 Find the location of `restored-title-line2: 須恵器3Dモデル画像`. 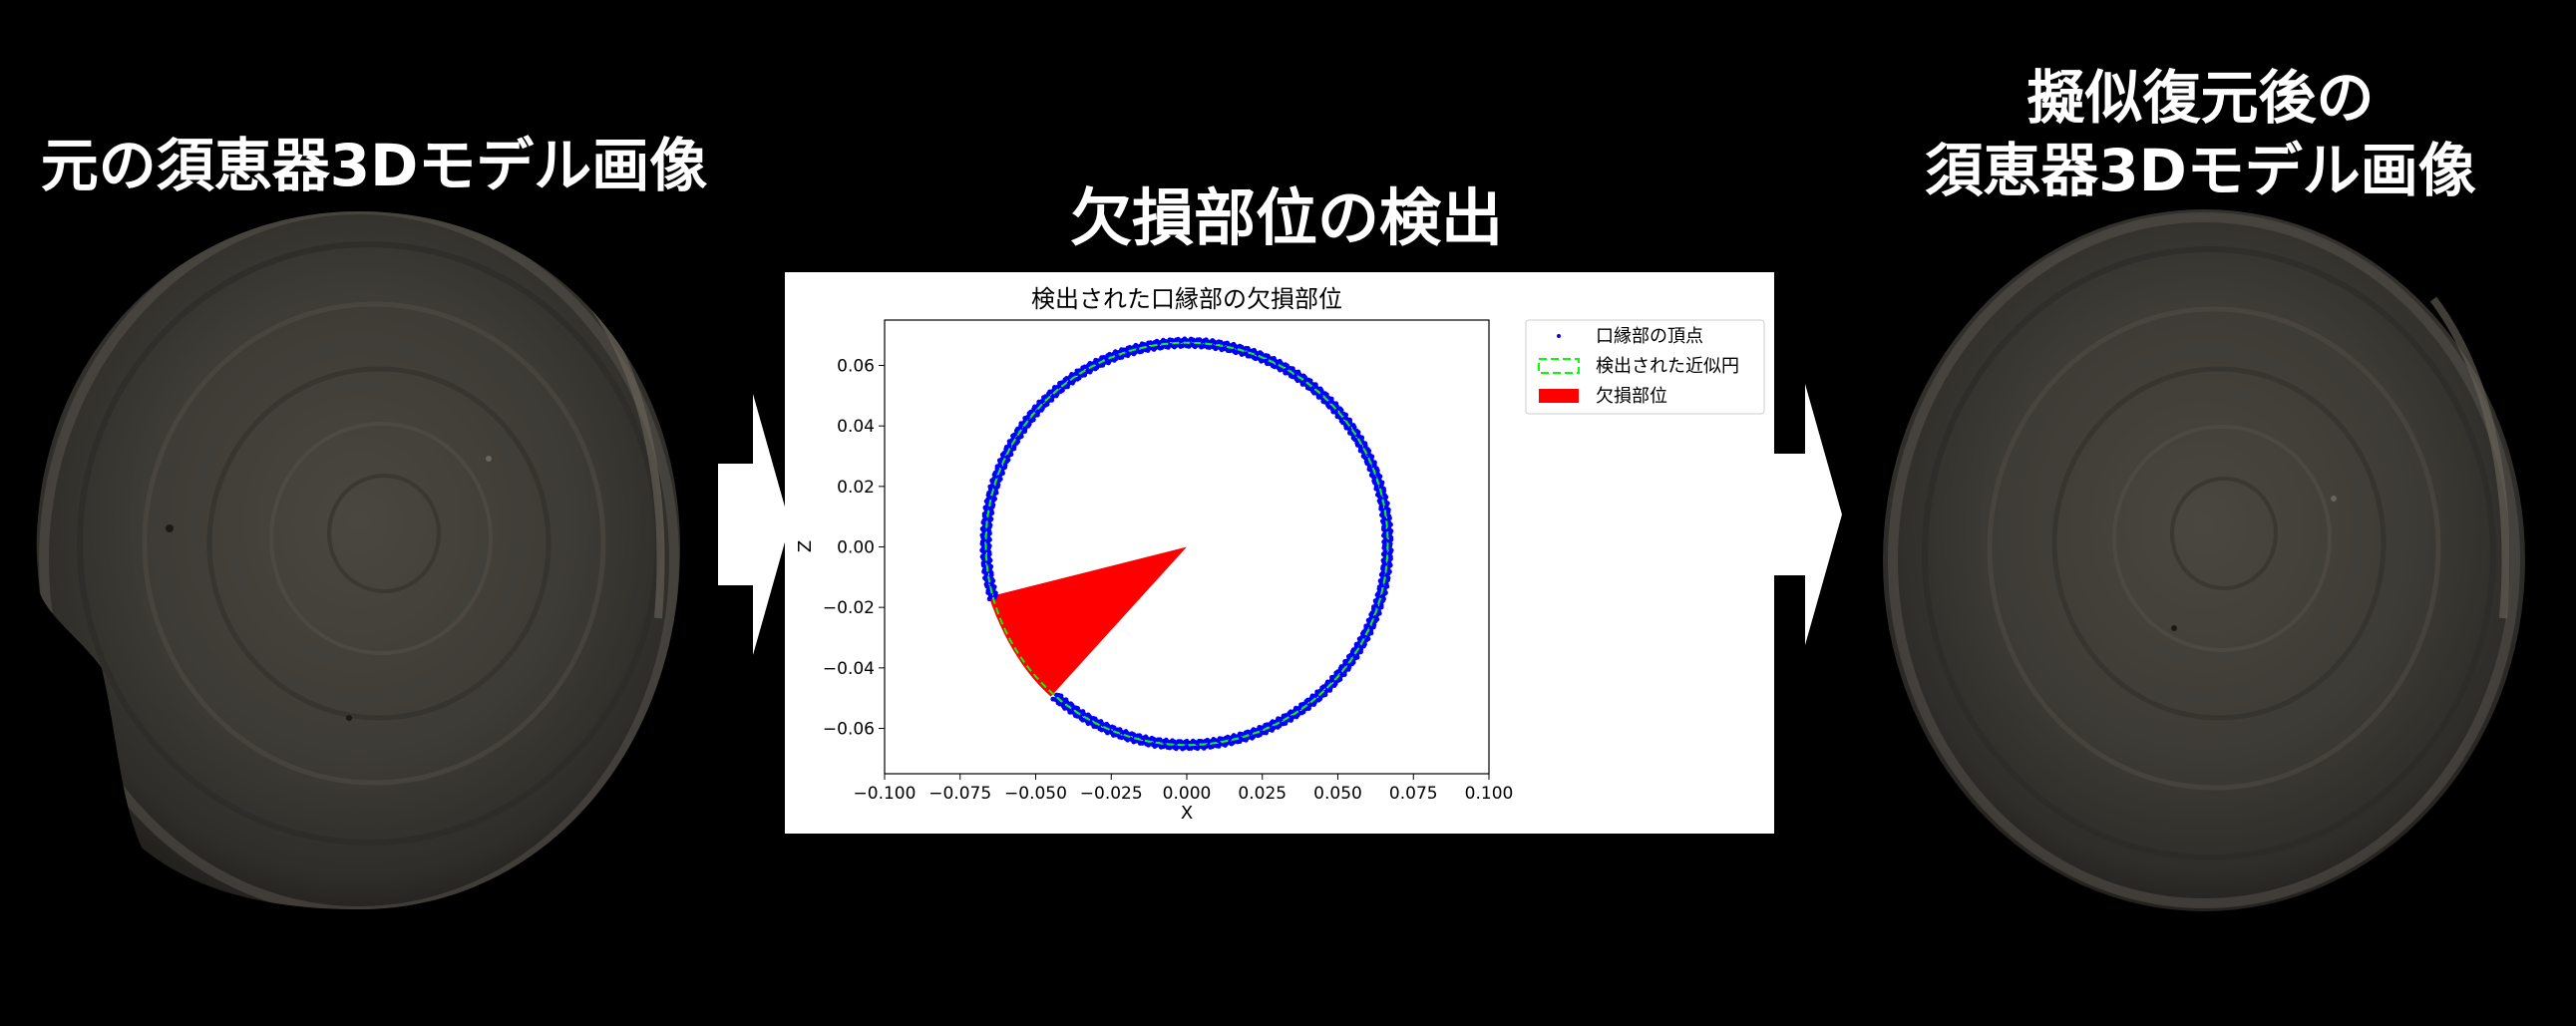

restored-title-line2: 須恵器3Dモデル画像 is located at coordinates (2200, 170).